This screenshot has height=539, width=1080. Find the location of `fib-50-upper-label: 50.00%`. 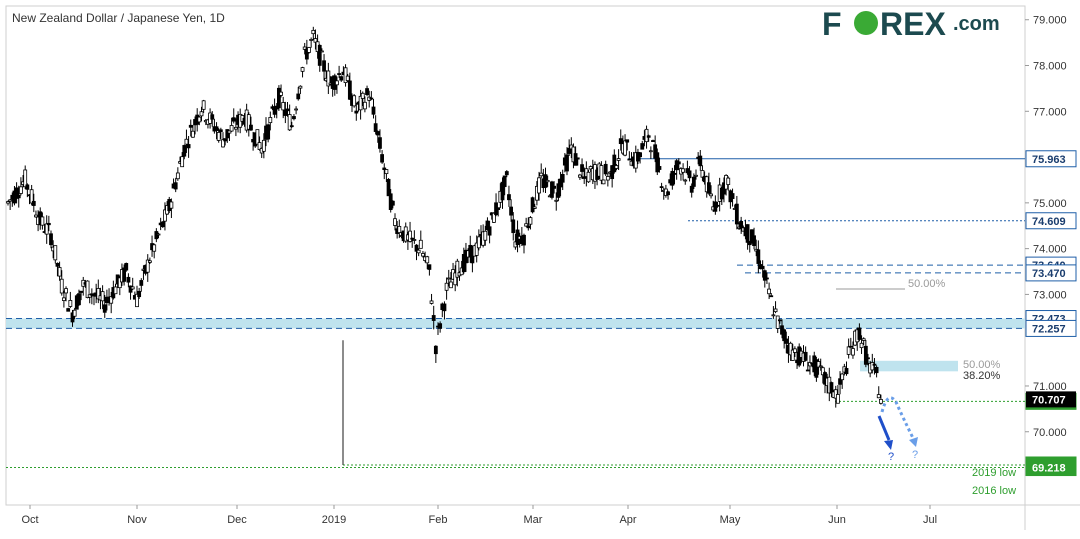

fib-50-upper-label: 50.00% is located at coordinates (927, 284).